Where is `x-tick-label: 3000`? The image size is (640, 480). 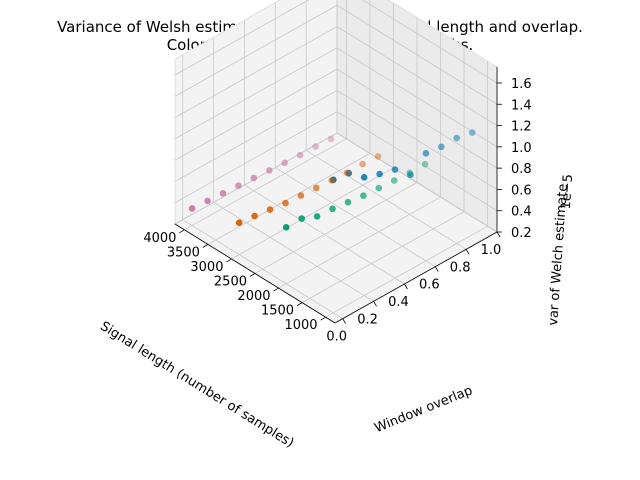
x-tick-label: 3000 is located at coordinates (206, 267).